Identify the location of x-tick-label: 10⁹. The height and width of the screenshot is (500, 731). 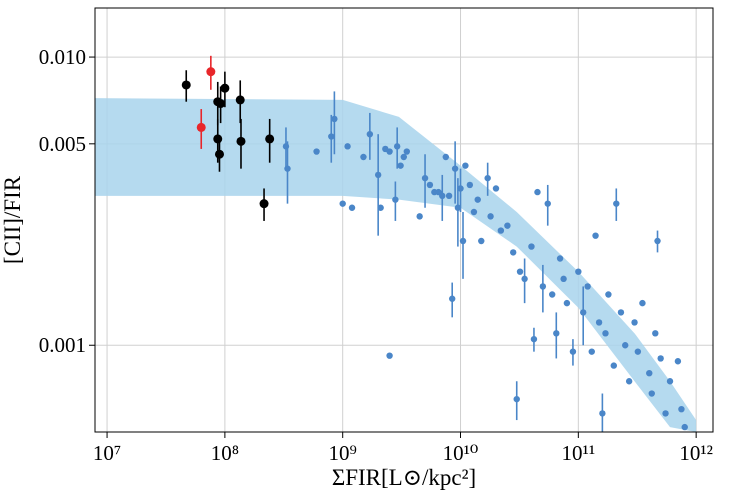
(343, 453).